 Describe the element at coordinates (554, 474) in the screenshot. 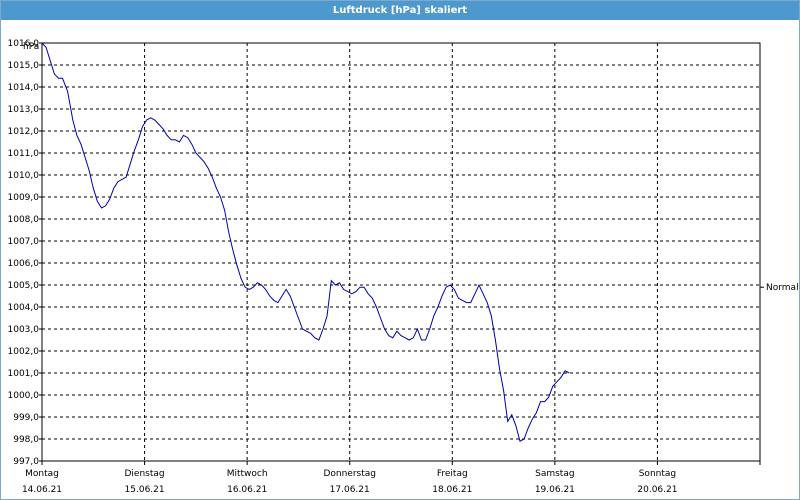

I see `x-tick-day: Samstag` at that location.